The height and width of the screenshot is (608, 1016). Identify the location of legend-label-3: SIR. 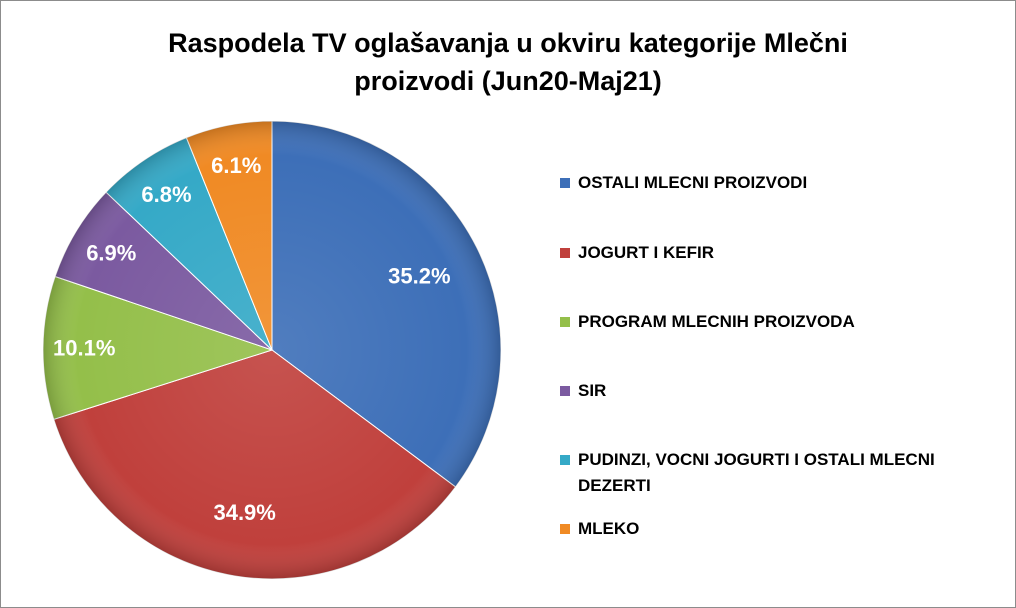
(592, 390).